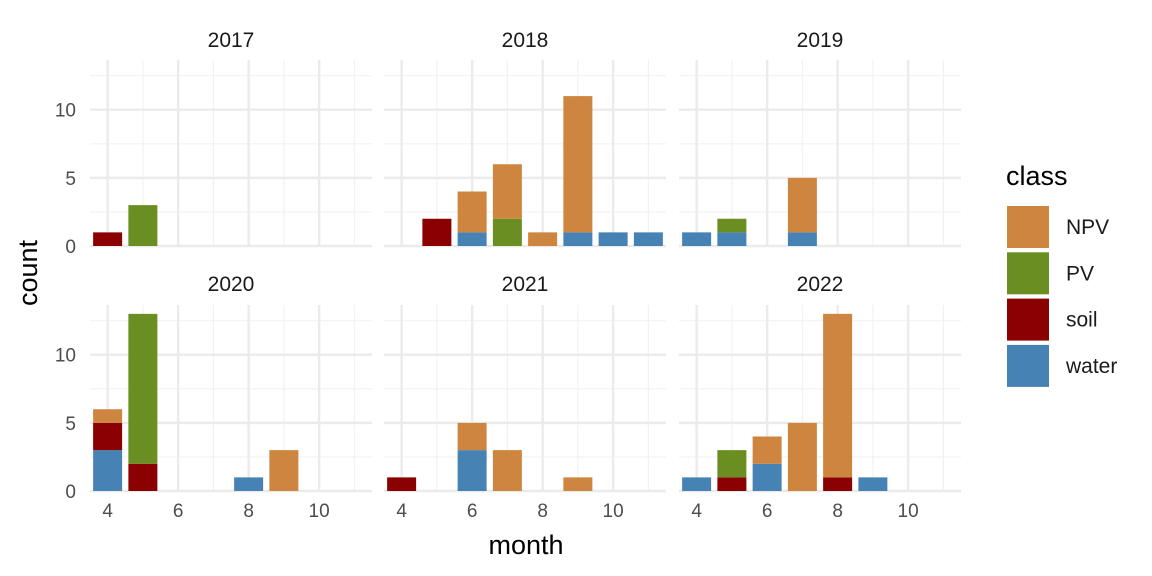  I want to click on legend-label: PV, so click(1080, 273).